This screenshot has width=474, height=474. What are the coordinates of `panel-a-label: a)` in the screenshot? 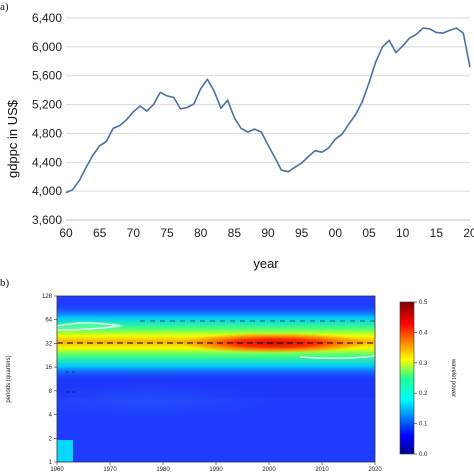 It's located at (4, 7).